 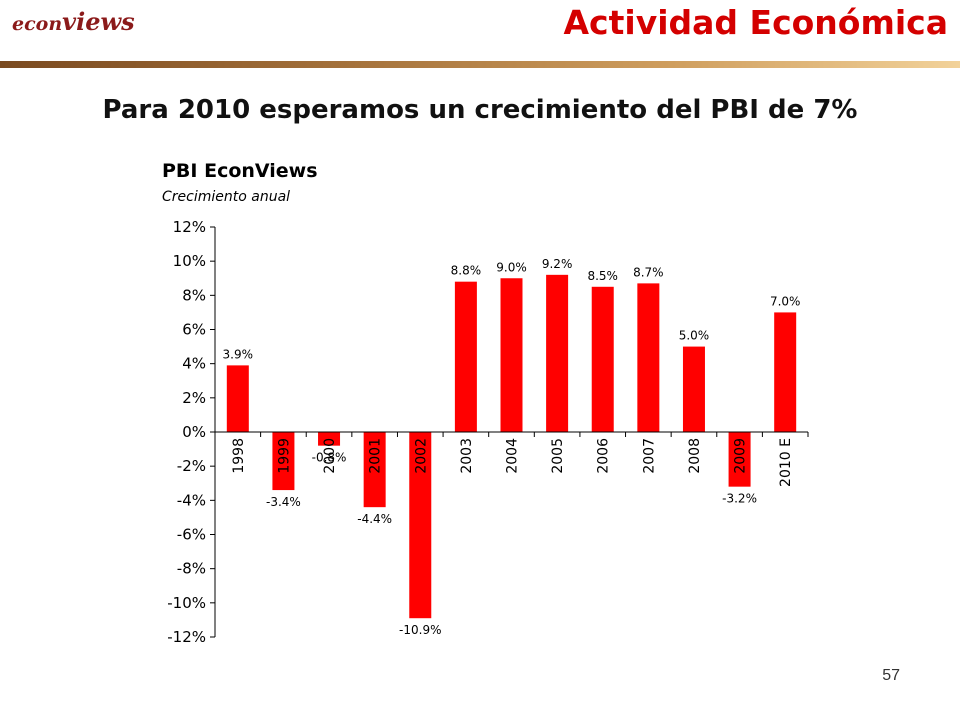 I want to click on y-tick-label: 12%, so click(x=189, y=227).